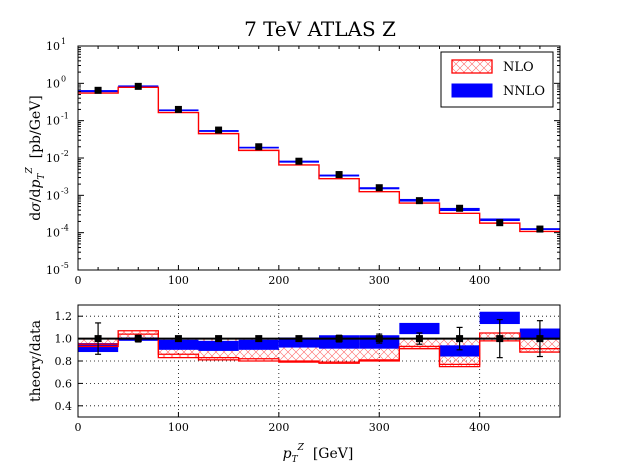  I want to click on legend-nlo-swatch, so click(472, 66).